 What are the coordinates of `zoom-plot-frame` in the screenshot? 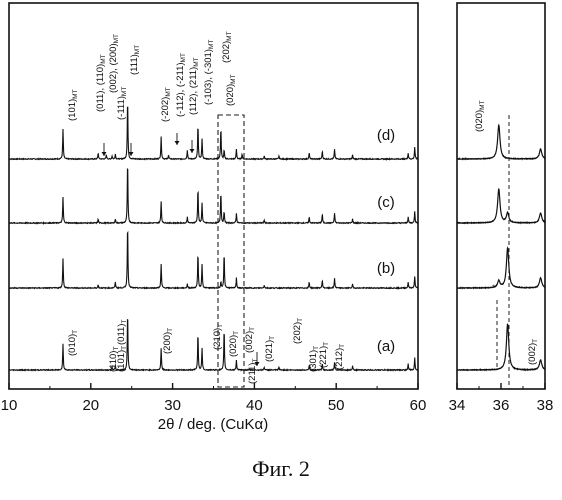 It's located at (501, 196).